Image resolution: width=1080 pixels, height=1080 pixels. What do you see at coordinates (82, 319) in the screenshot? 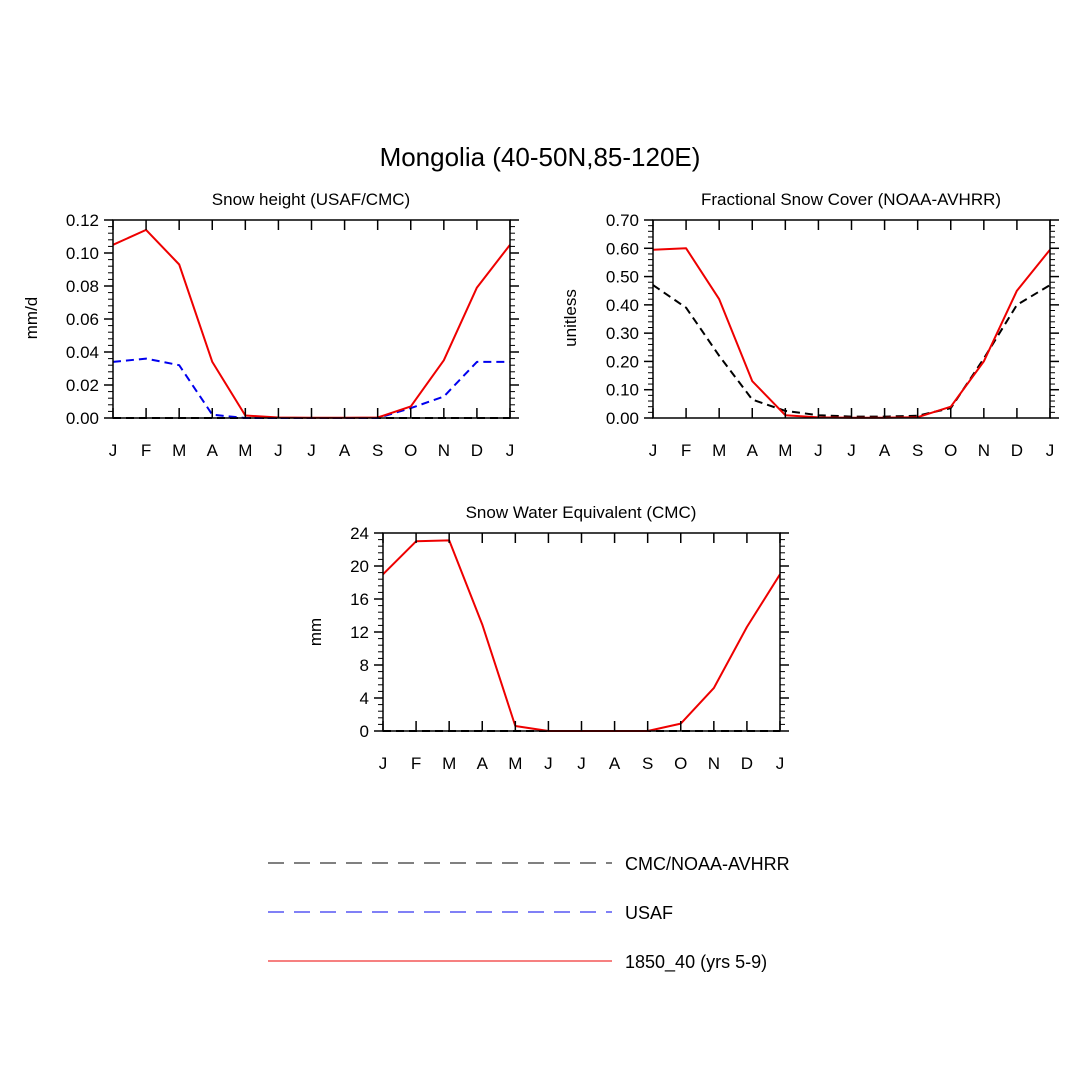
I see `y-tick-label: 0.06` at bounding box center [82, 319].